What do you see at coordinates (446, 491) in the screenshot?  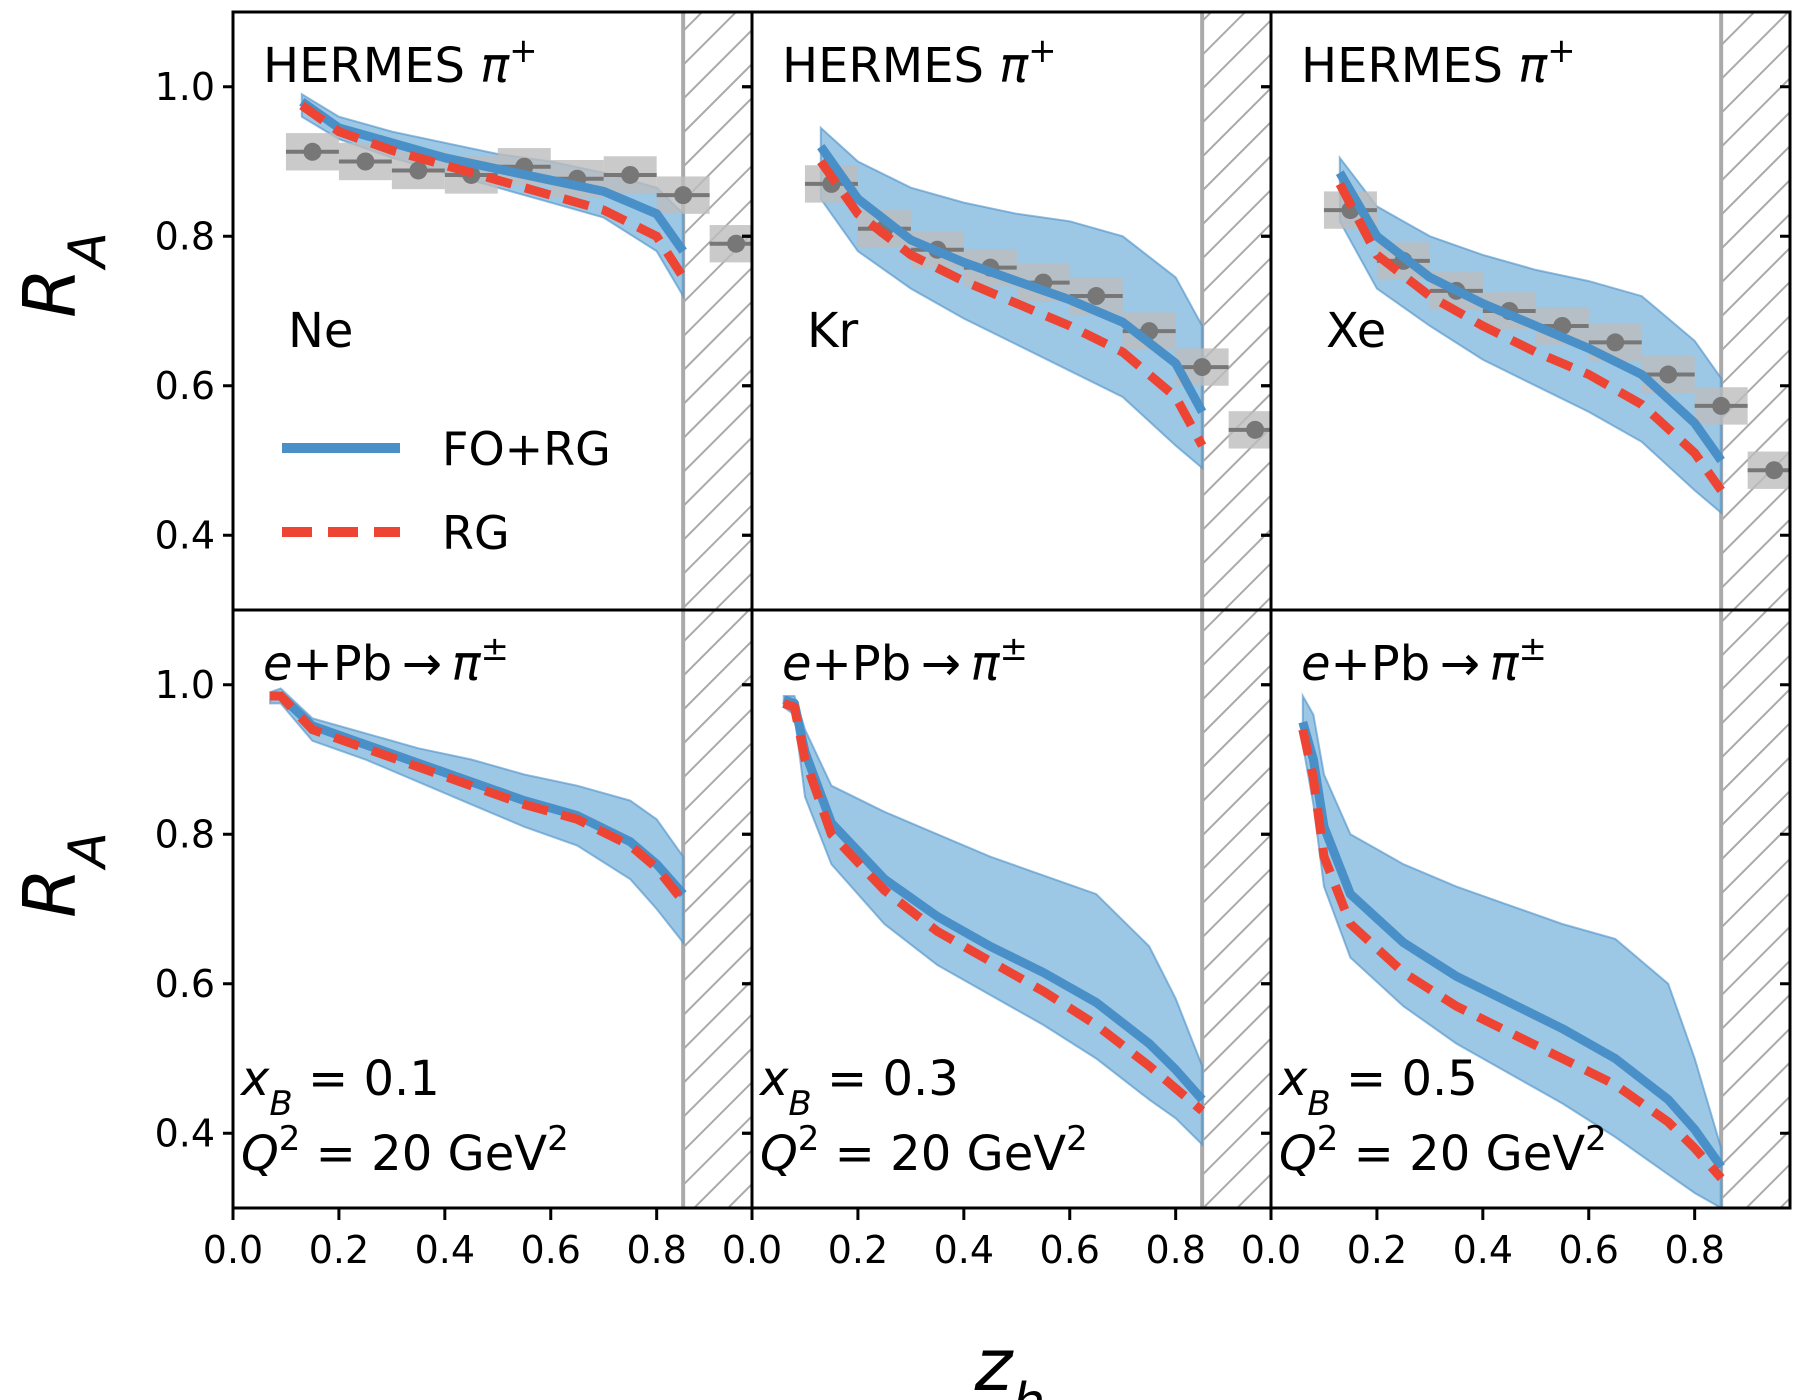 I see `legend: FO+RG RG` at bounding box center [446, 491].